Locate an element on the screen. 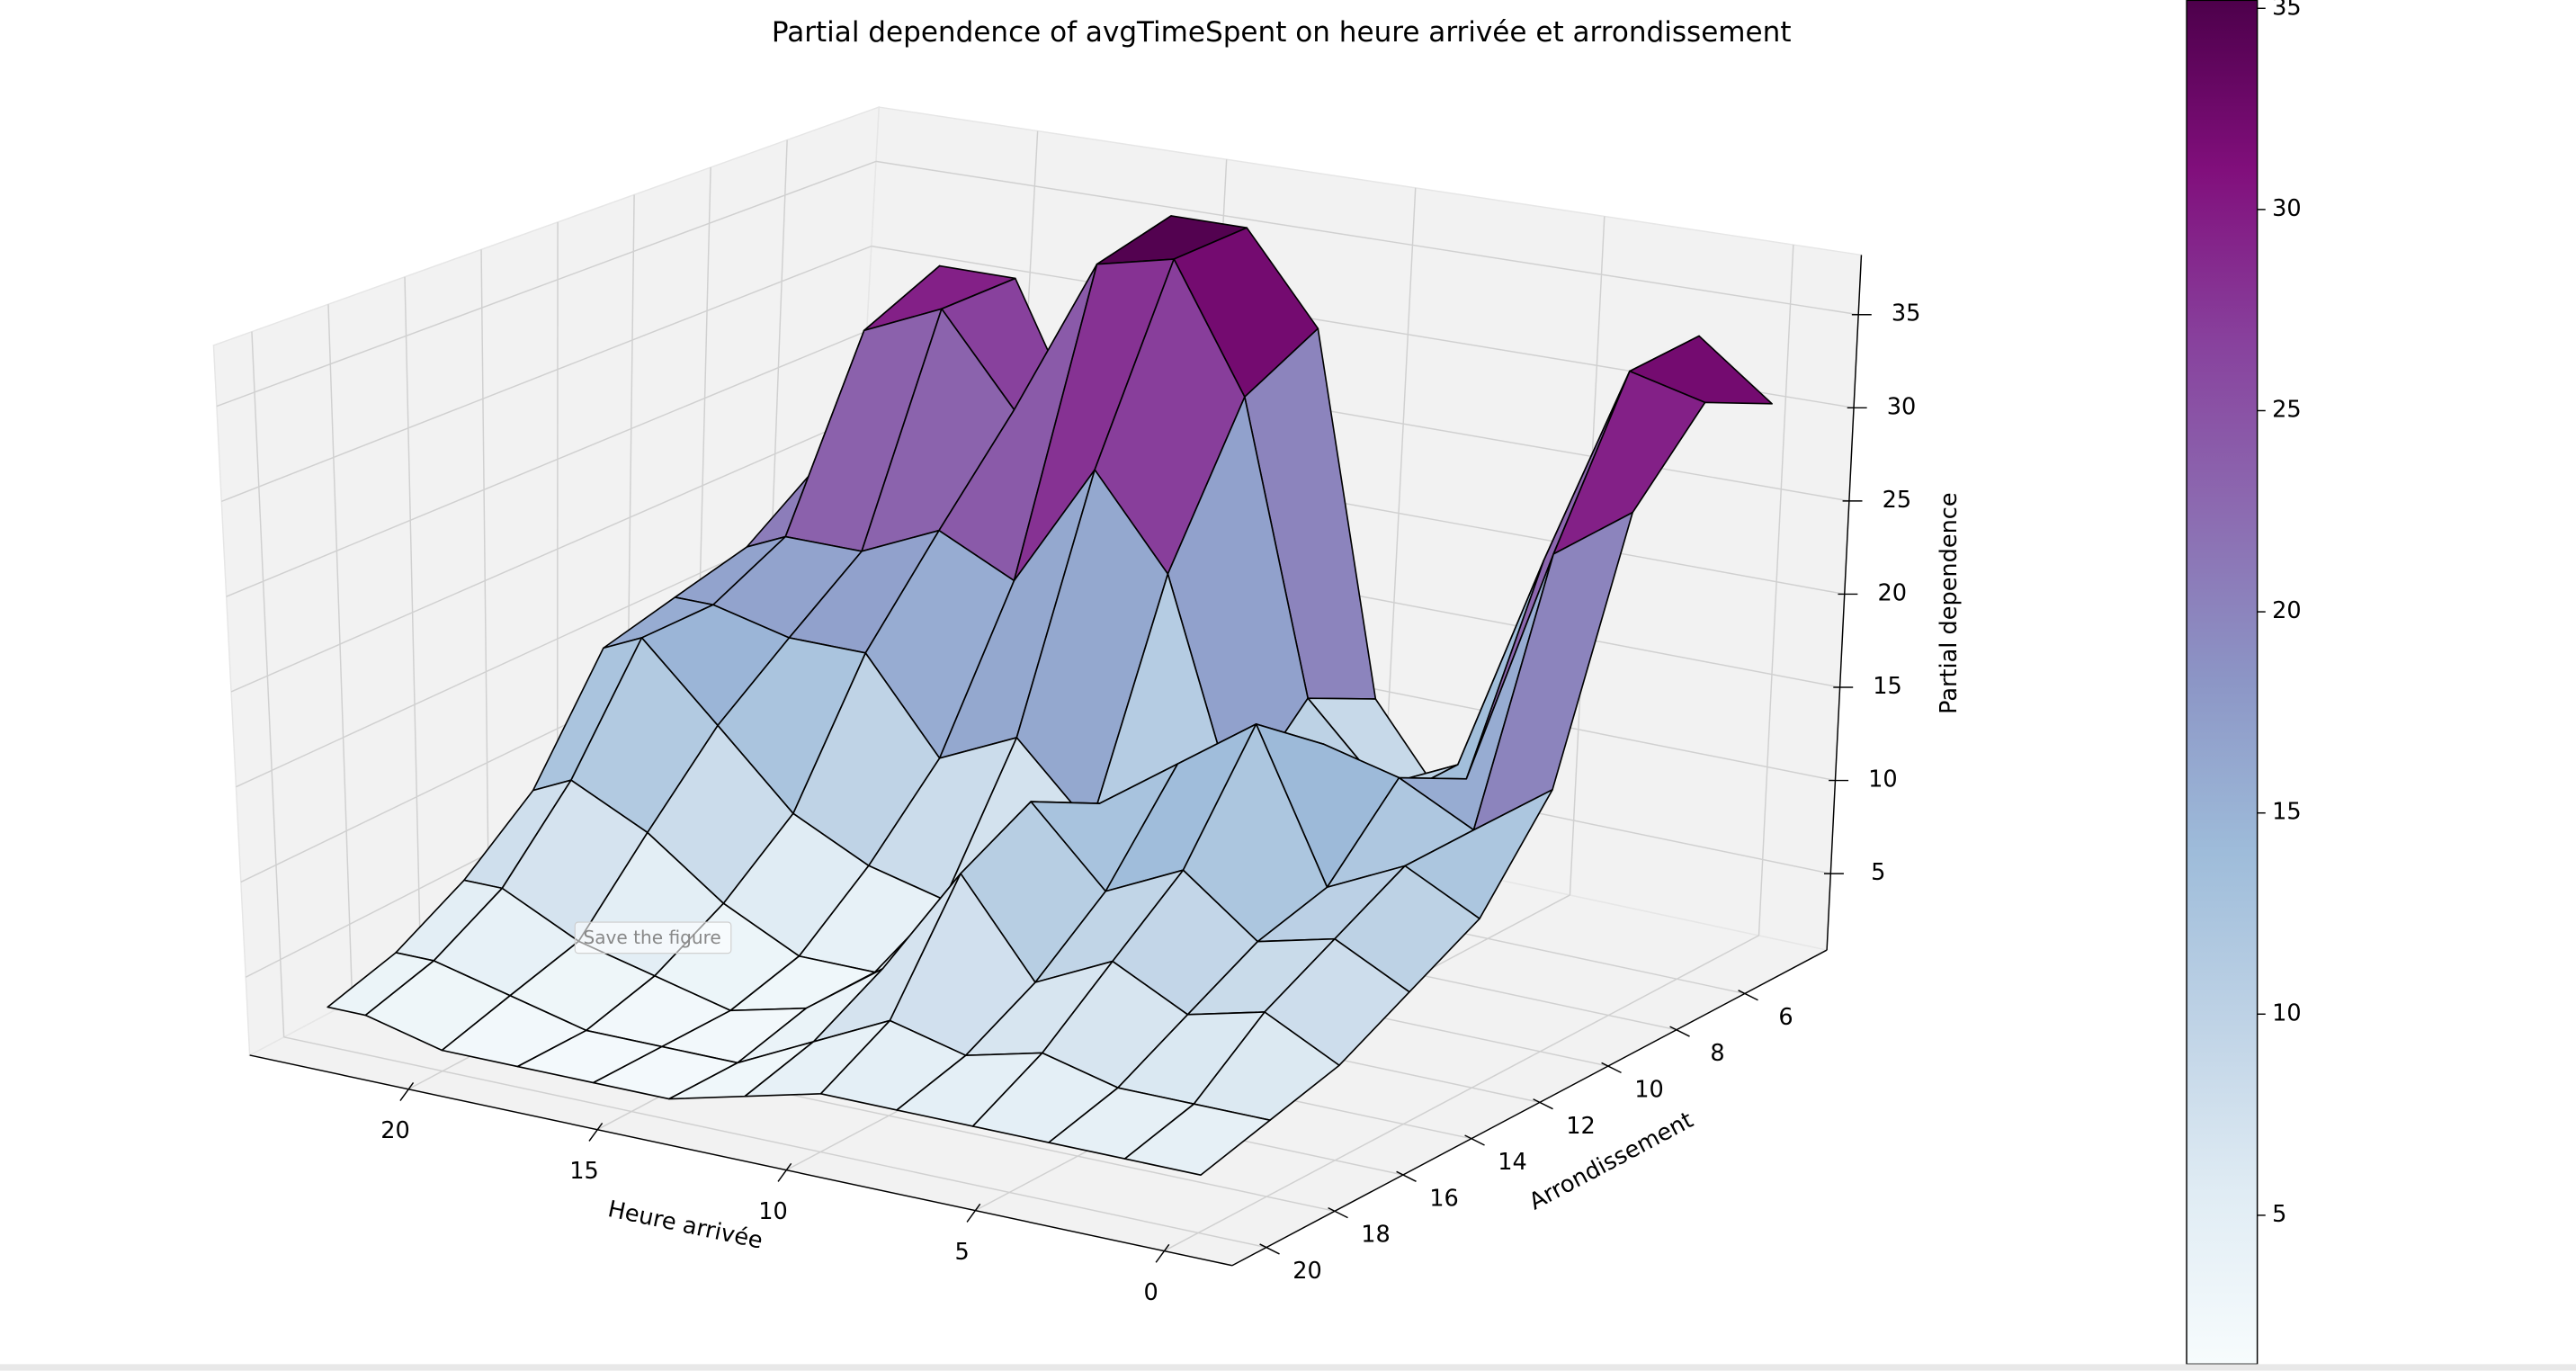 The height and width of the screenshot is (1371, 2576). colorbar-tick-label: 25 is located at coordinates (2287, 409).